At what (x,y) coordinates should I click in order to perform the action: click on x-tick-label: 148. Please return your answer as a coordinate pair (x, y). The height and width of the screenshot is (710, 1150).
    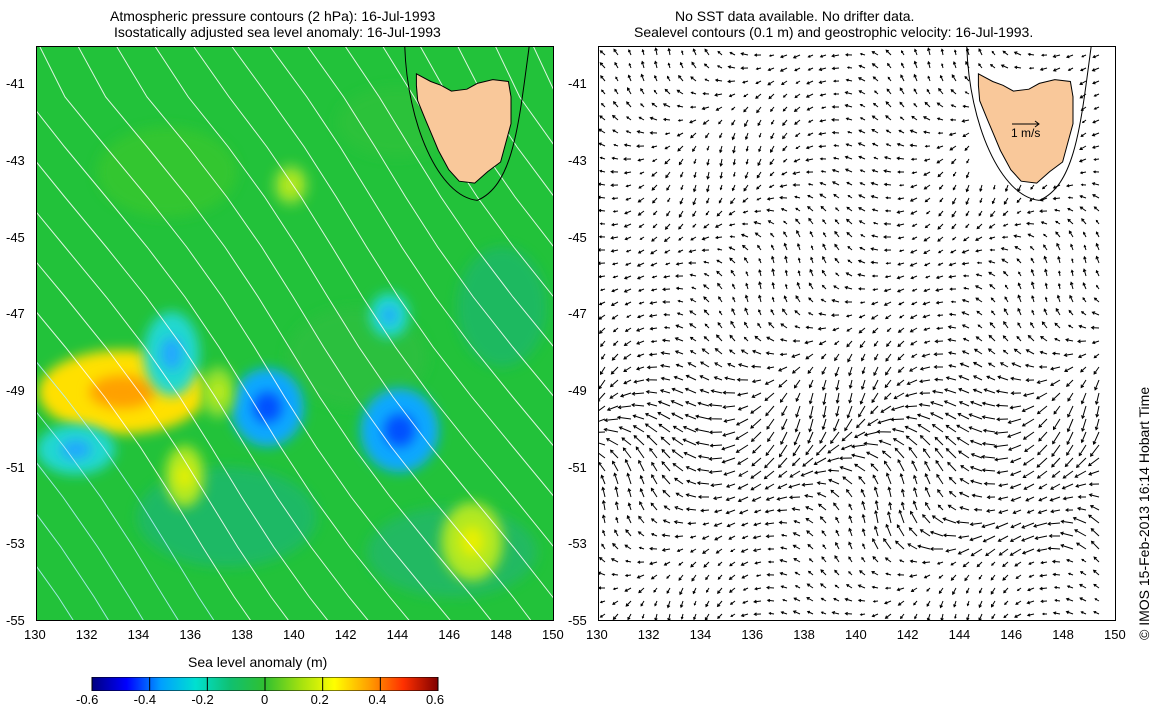
    Looking at the image, I should click on (1063, 634).